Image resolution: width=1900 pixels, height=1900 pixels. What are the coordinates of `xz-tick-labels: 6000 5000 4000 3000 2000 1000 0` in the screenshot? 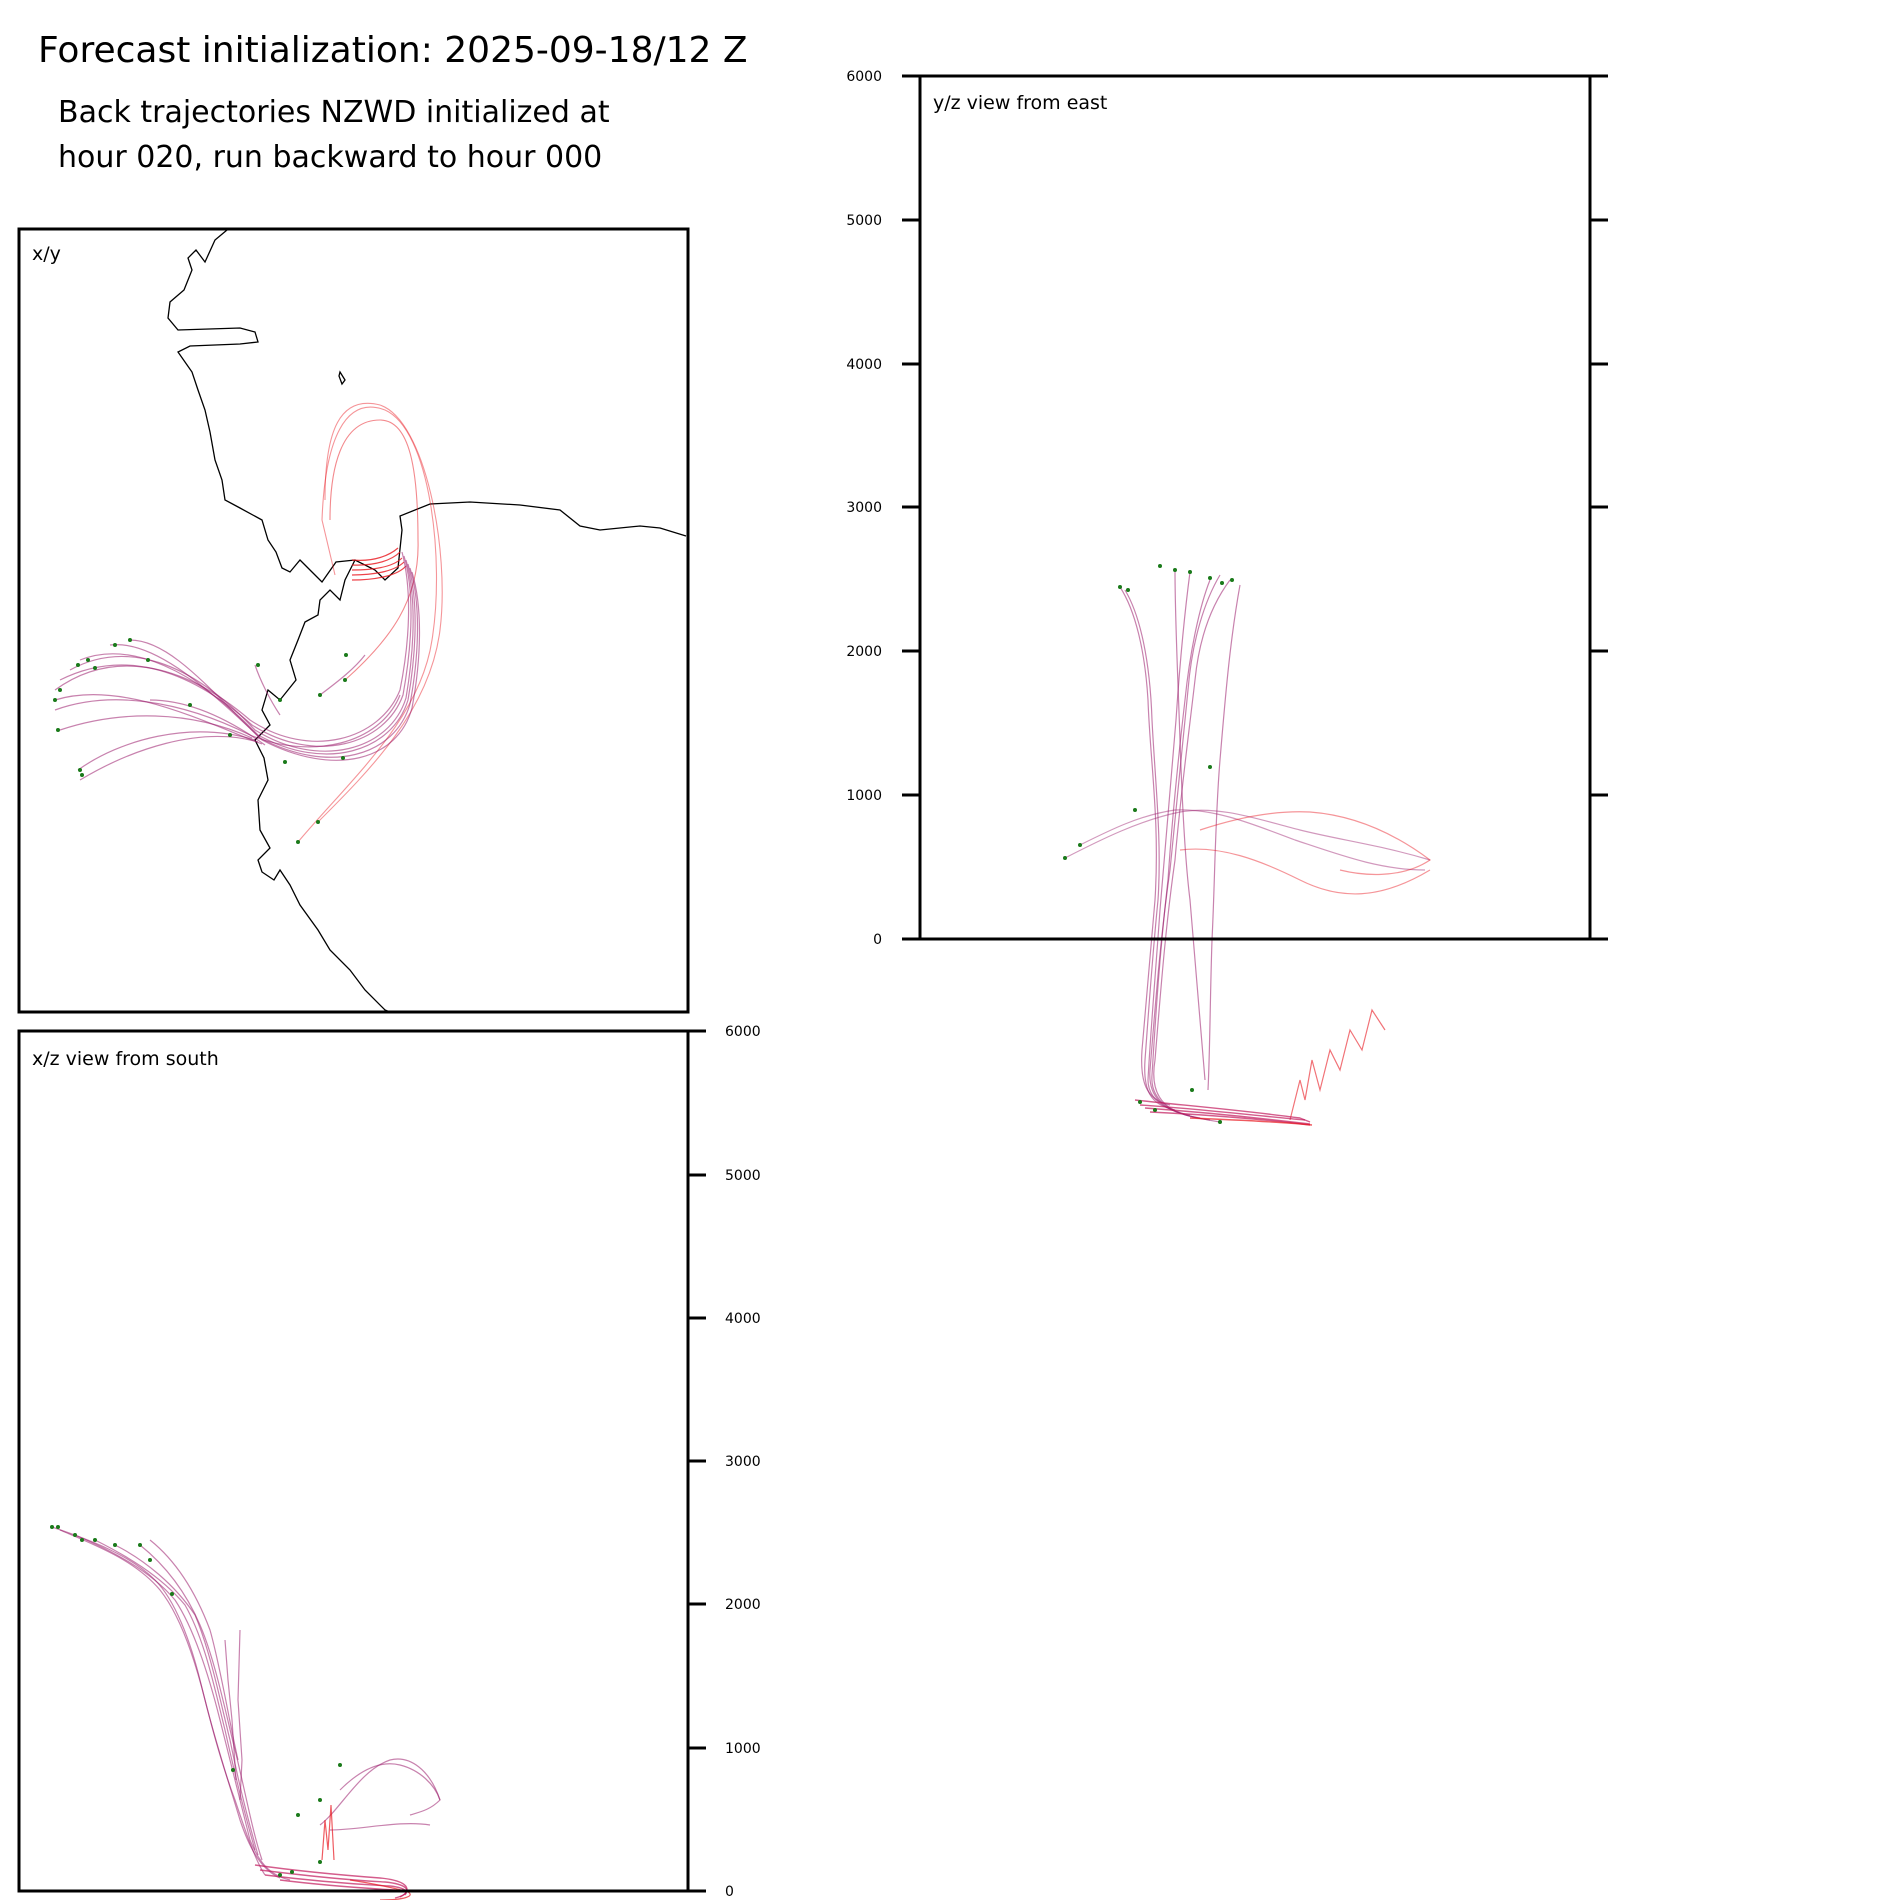 It's located at (743, 1462).